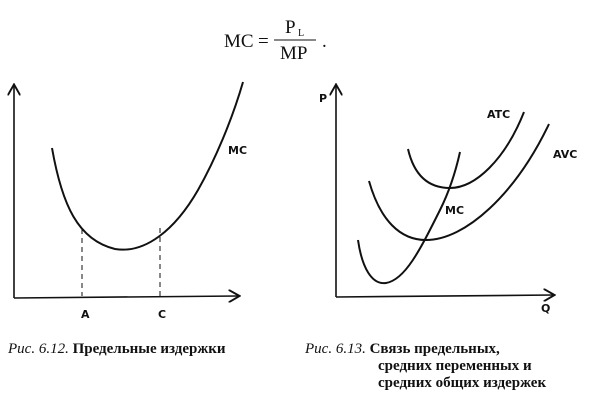 This screenshot has height=409, width=612. I want to click on formula-lhs: MC, so click(239, 41).